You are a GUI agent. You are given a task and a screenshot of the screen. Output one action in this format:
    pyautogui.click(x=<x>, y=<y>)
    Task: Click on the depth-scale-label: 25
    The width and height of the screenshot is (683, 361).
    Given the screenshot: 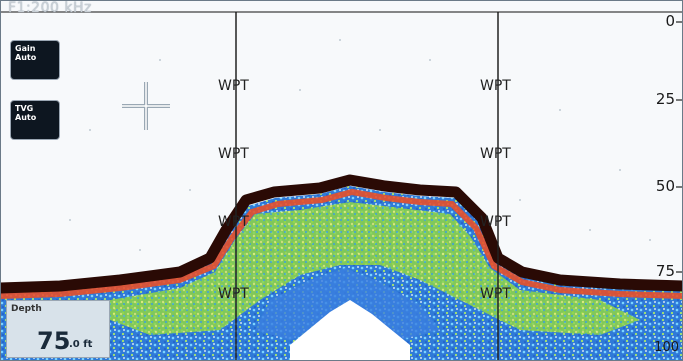 What is the action you would take?
    pyautogui.click(x=665, y=99)
    